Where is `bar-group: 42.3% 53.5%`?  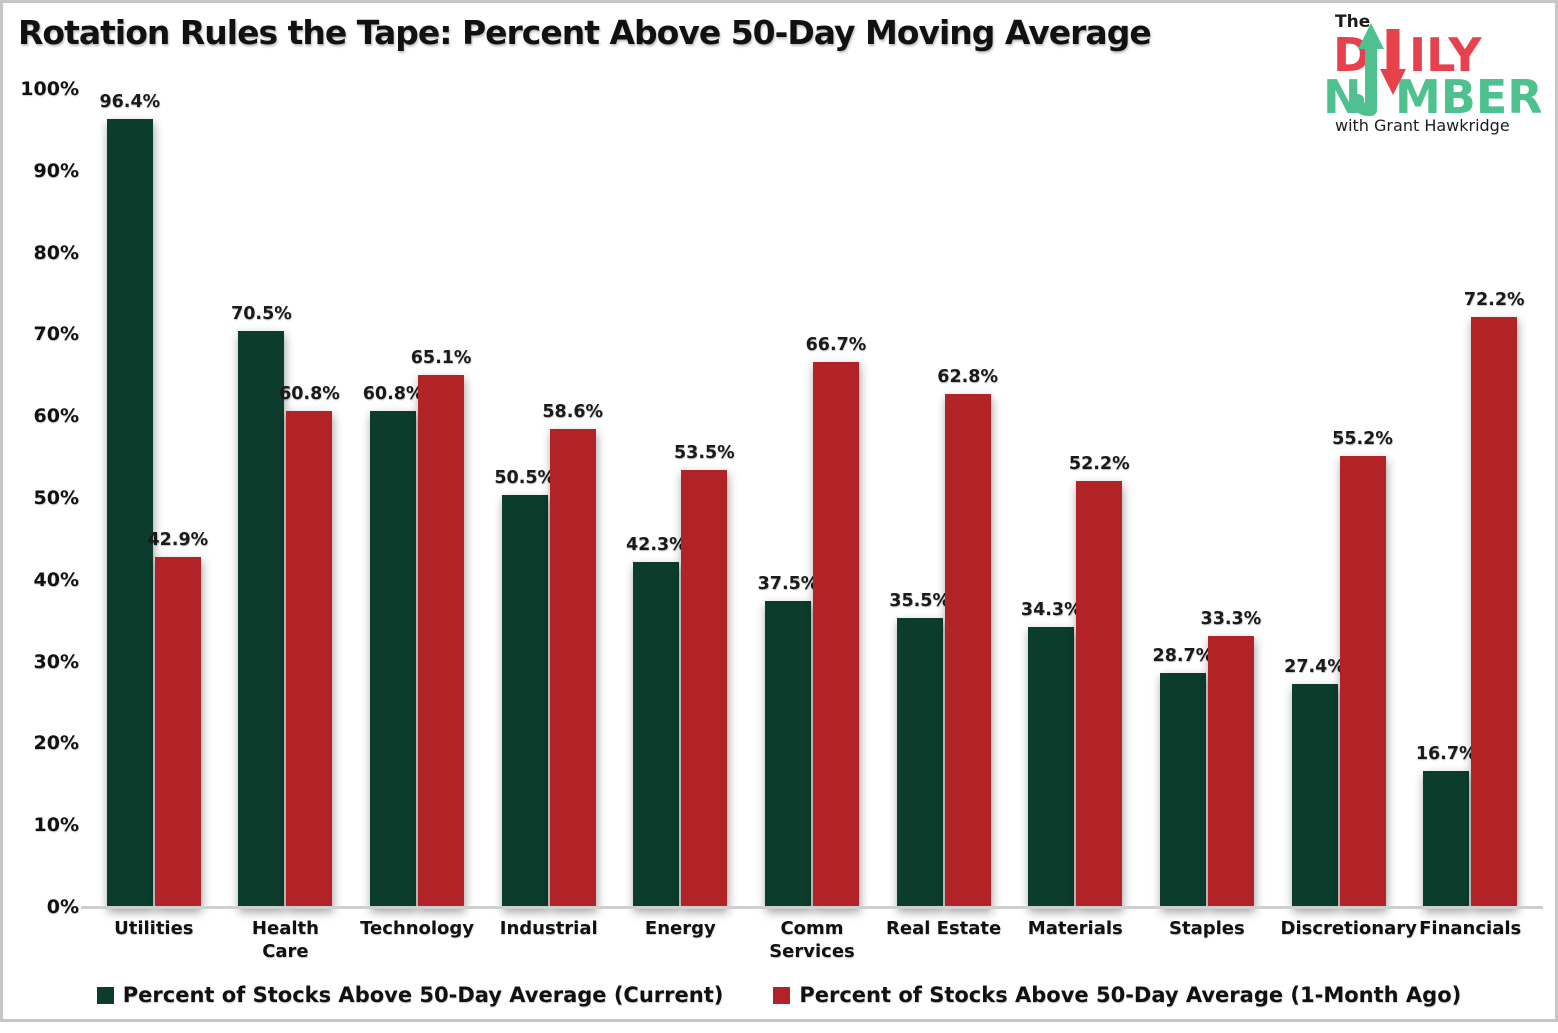
bar-group: 42.3% 53.5% is located at coordinates (681, 499).